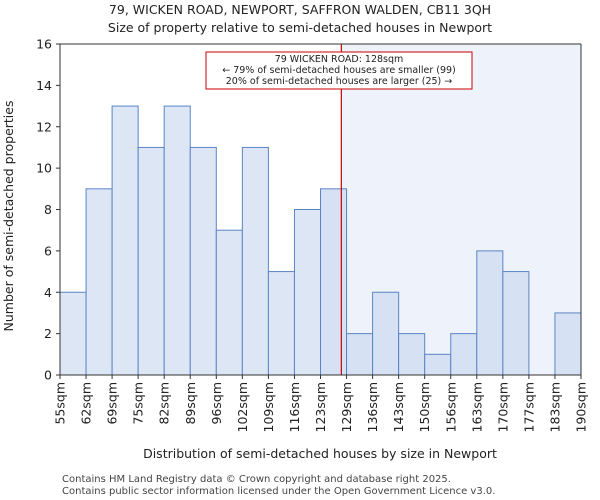 The height and width of the screenshot is (500, 600). I want to click on x-tick-label-123sqm: 123sqm, so click(320, 407).